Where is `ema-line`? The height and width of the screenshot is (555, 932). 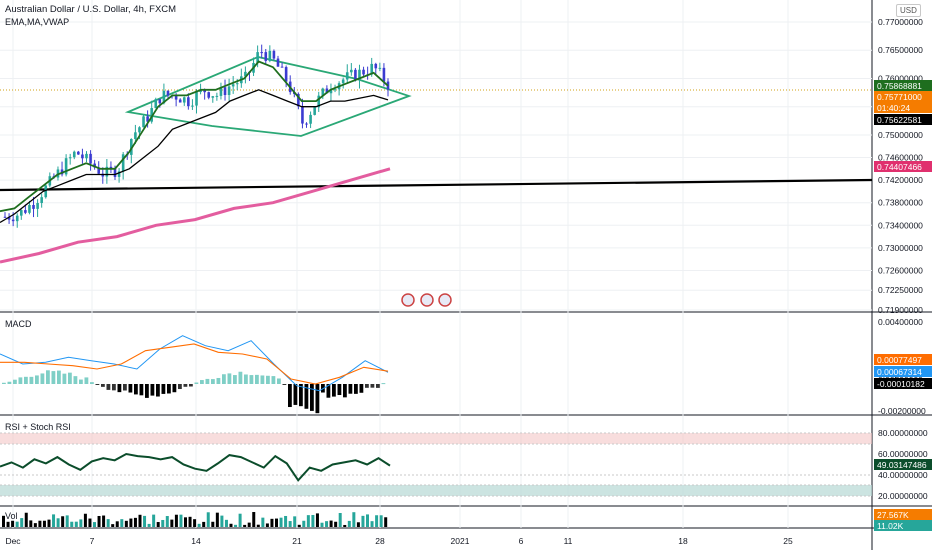
ema-line is located at coordinates (194, 136).